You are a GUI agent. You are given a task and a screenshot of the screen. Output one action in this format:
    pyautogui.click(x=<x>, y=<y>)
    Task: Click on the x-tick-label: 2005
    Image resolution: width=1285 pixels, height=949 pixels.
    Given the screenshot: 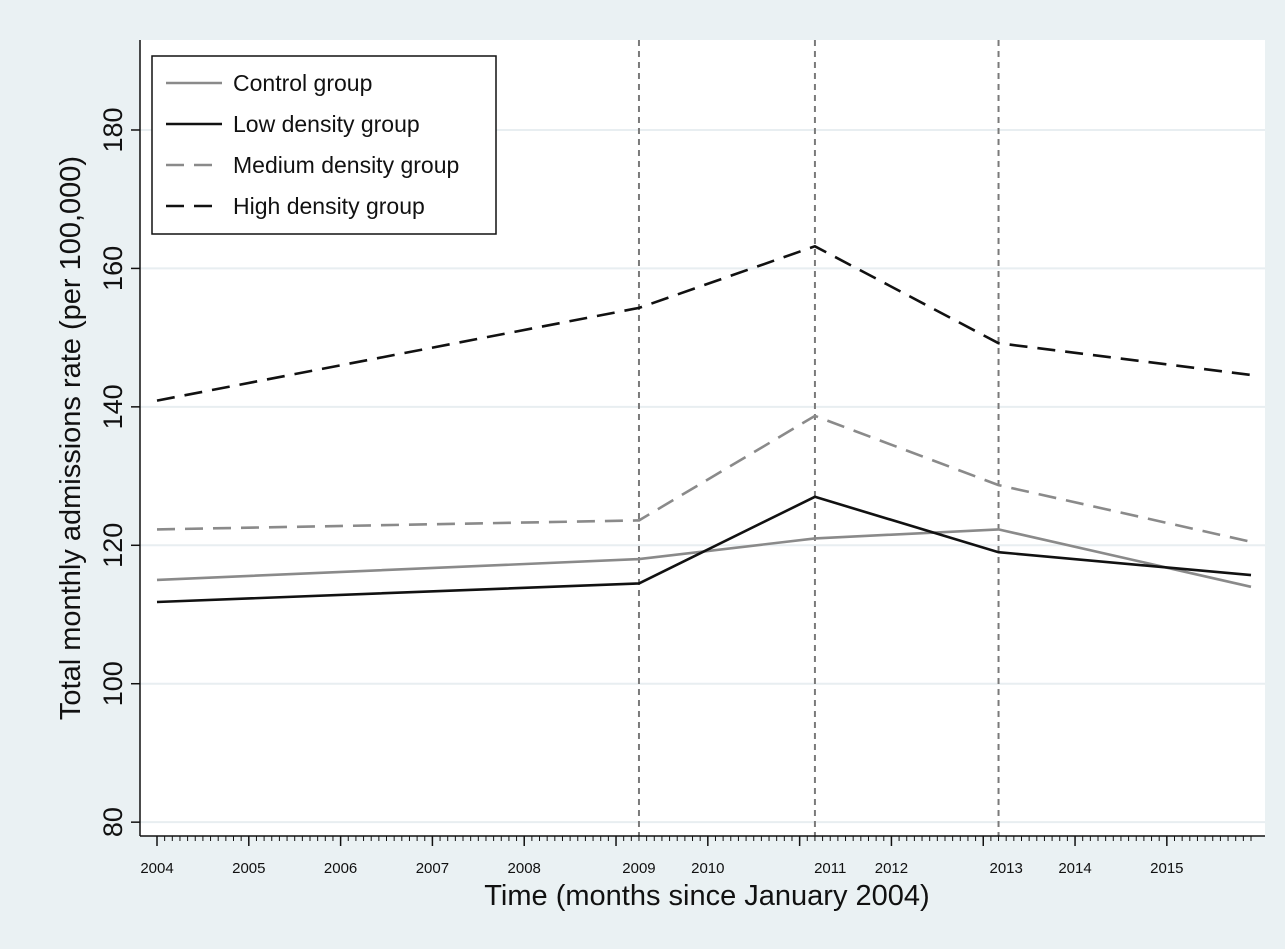 What is the action you would take?
    pyautogui.click(x=248, y=868)
    